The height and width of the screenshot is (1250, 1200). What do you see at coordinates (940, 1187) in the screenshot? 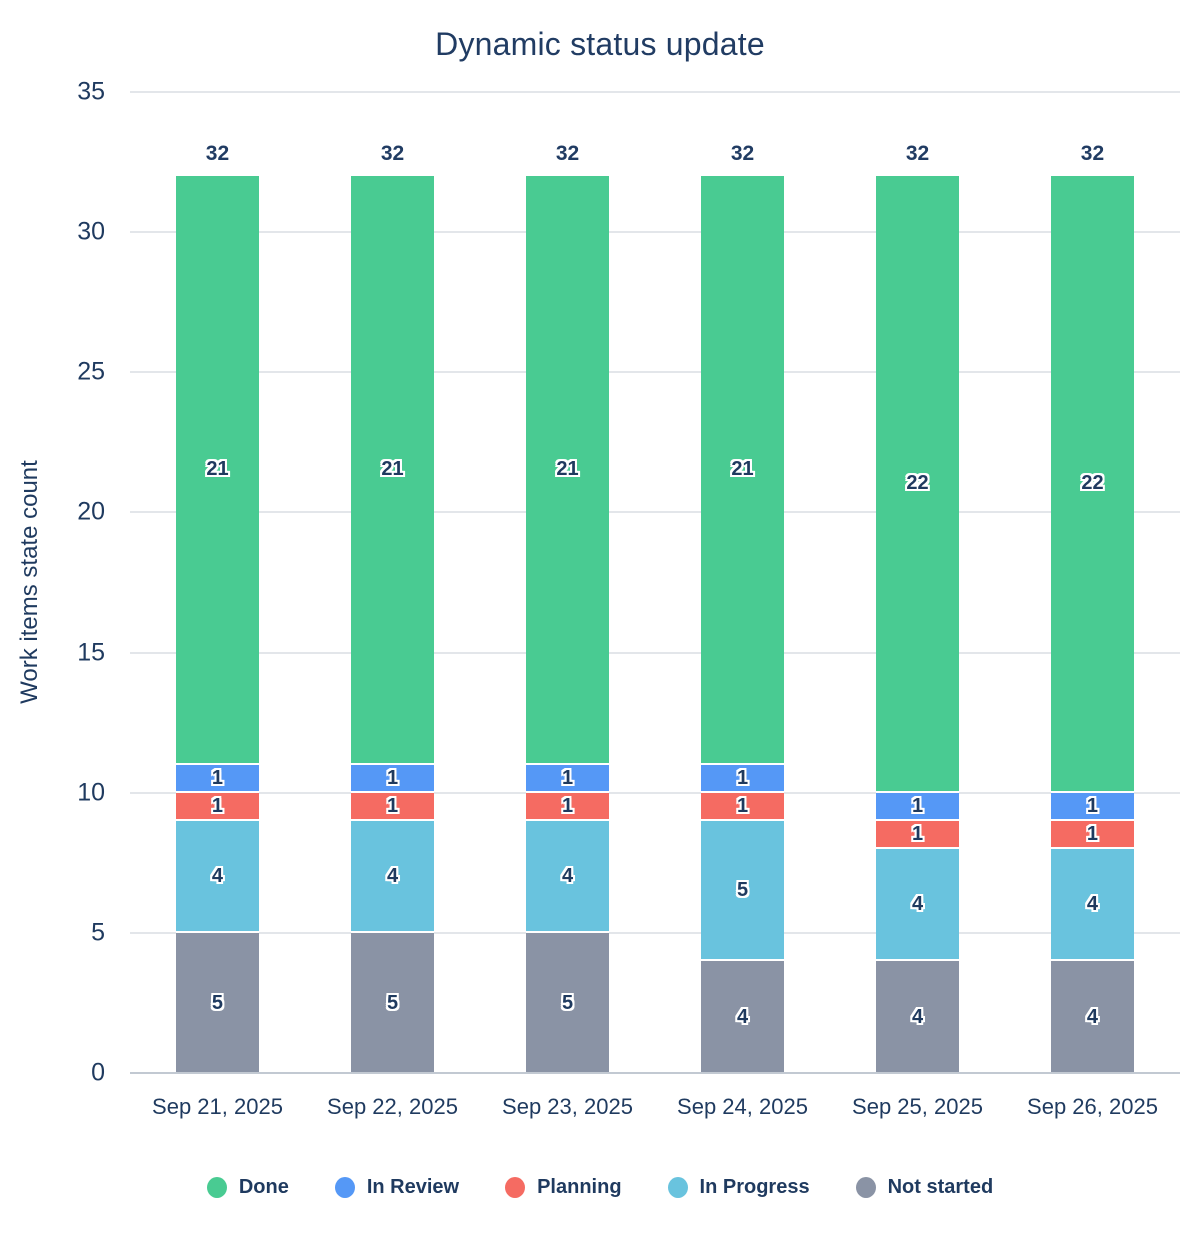
I see `legend-item-label: Not started` at bounding box center [940, 1187].